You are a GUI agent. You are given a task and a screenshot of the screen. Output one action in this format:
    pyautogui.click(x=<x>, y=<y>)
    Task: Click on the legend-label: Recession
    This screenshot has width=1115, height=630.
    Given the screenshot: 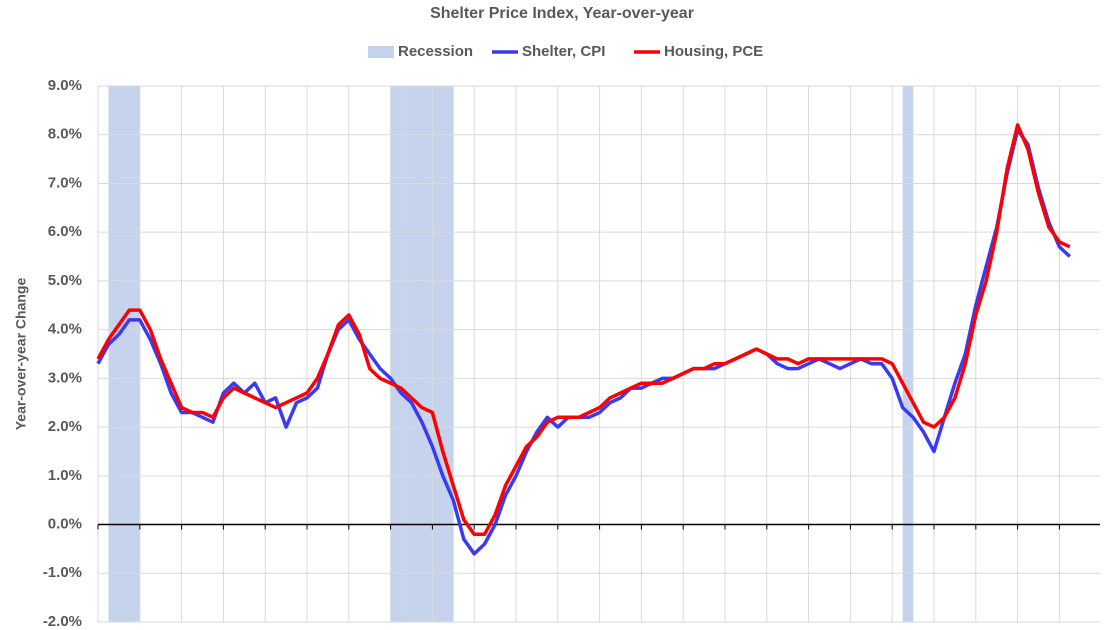 What is the action you would take?
    pyautogui.click(x=435, y=51)
    